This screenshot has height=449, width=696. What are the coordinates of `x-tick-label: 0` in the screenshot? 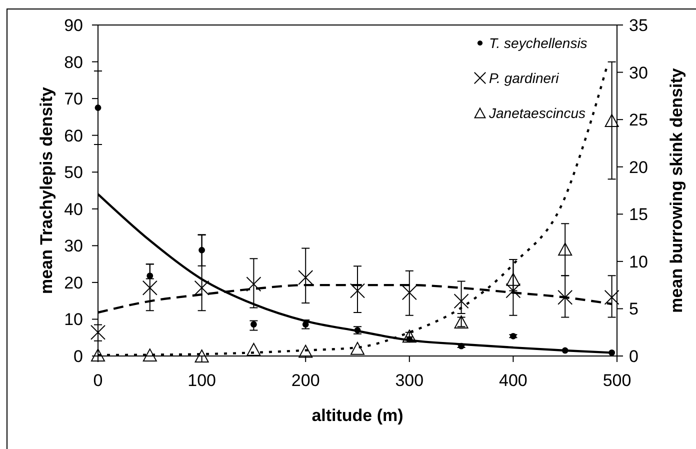 It's located at (98, 380).